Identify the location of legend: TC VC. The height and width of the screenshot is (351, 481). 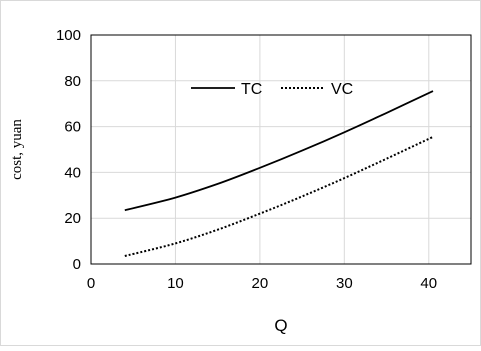
(272, 89).